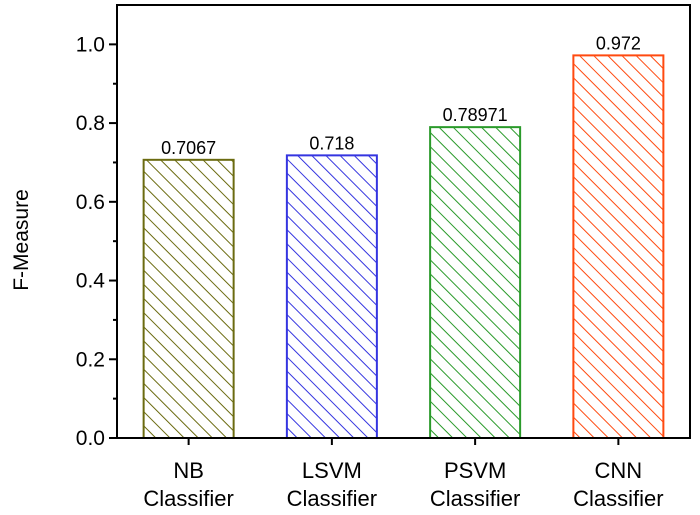  Describe the element at coordinates (475, 484) in the screenshot. I see `x-tick-label-psvm: PSVM Classifier` at that location.